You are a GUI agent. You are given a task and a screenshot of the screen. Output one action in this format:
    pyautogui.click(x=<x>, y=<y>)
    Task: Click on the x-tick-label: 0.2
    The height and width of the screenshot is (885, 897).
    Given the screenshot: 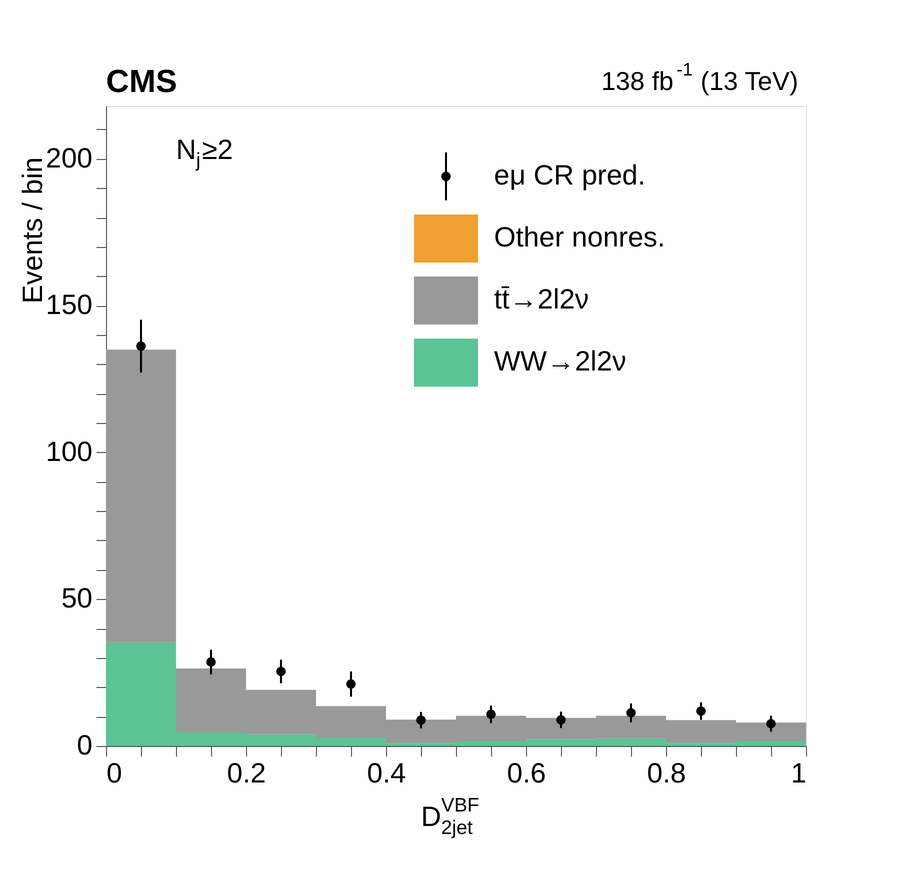 What is the action you would take?
    pyautogui.click(x=246, y=773)
    